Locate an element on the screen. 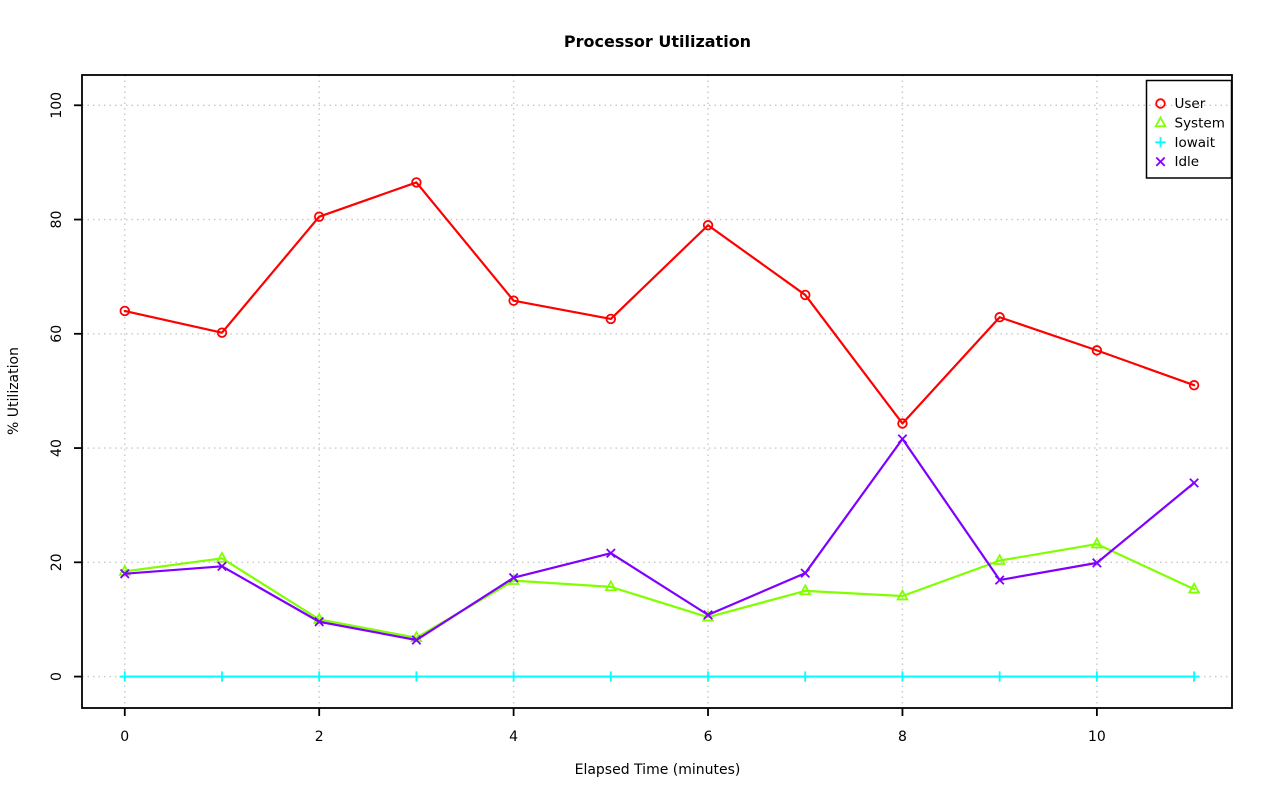 The image size is (1280, 801). legend-label: System is located at coordinates (1200, 123).